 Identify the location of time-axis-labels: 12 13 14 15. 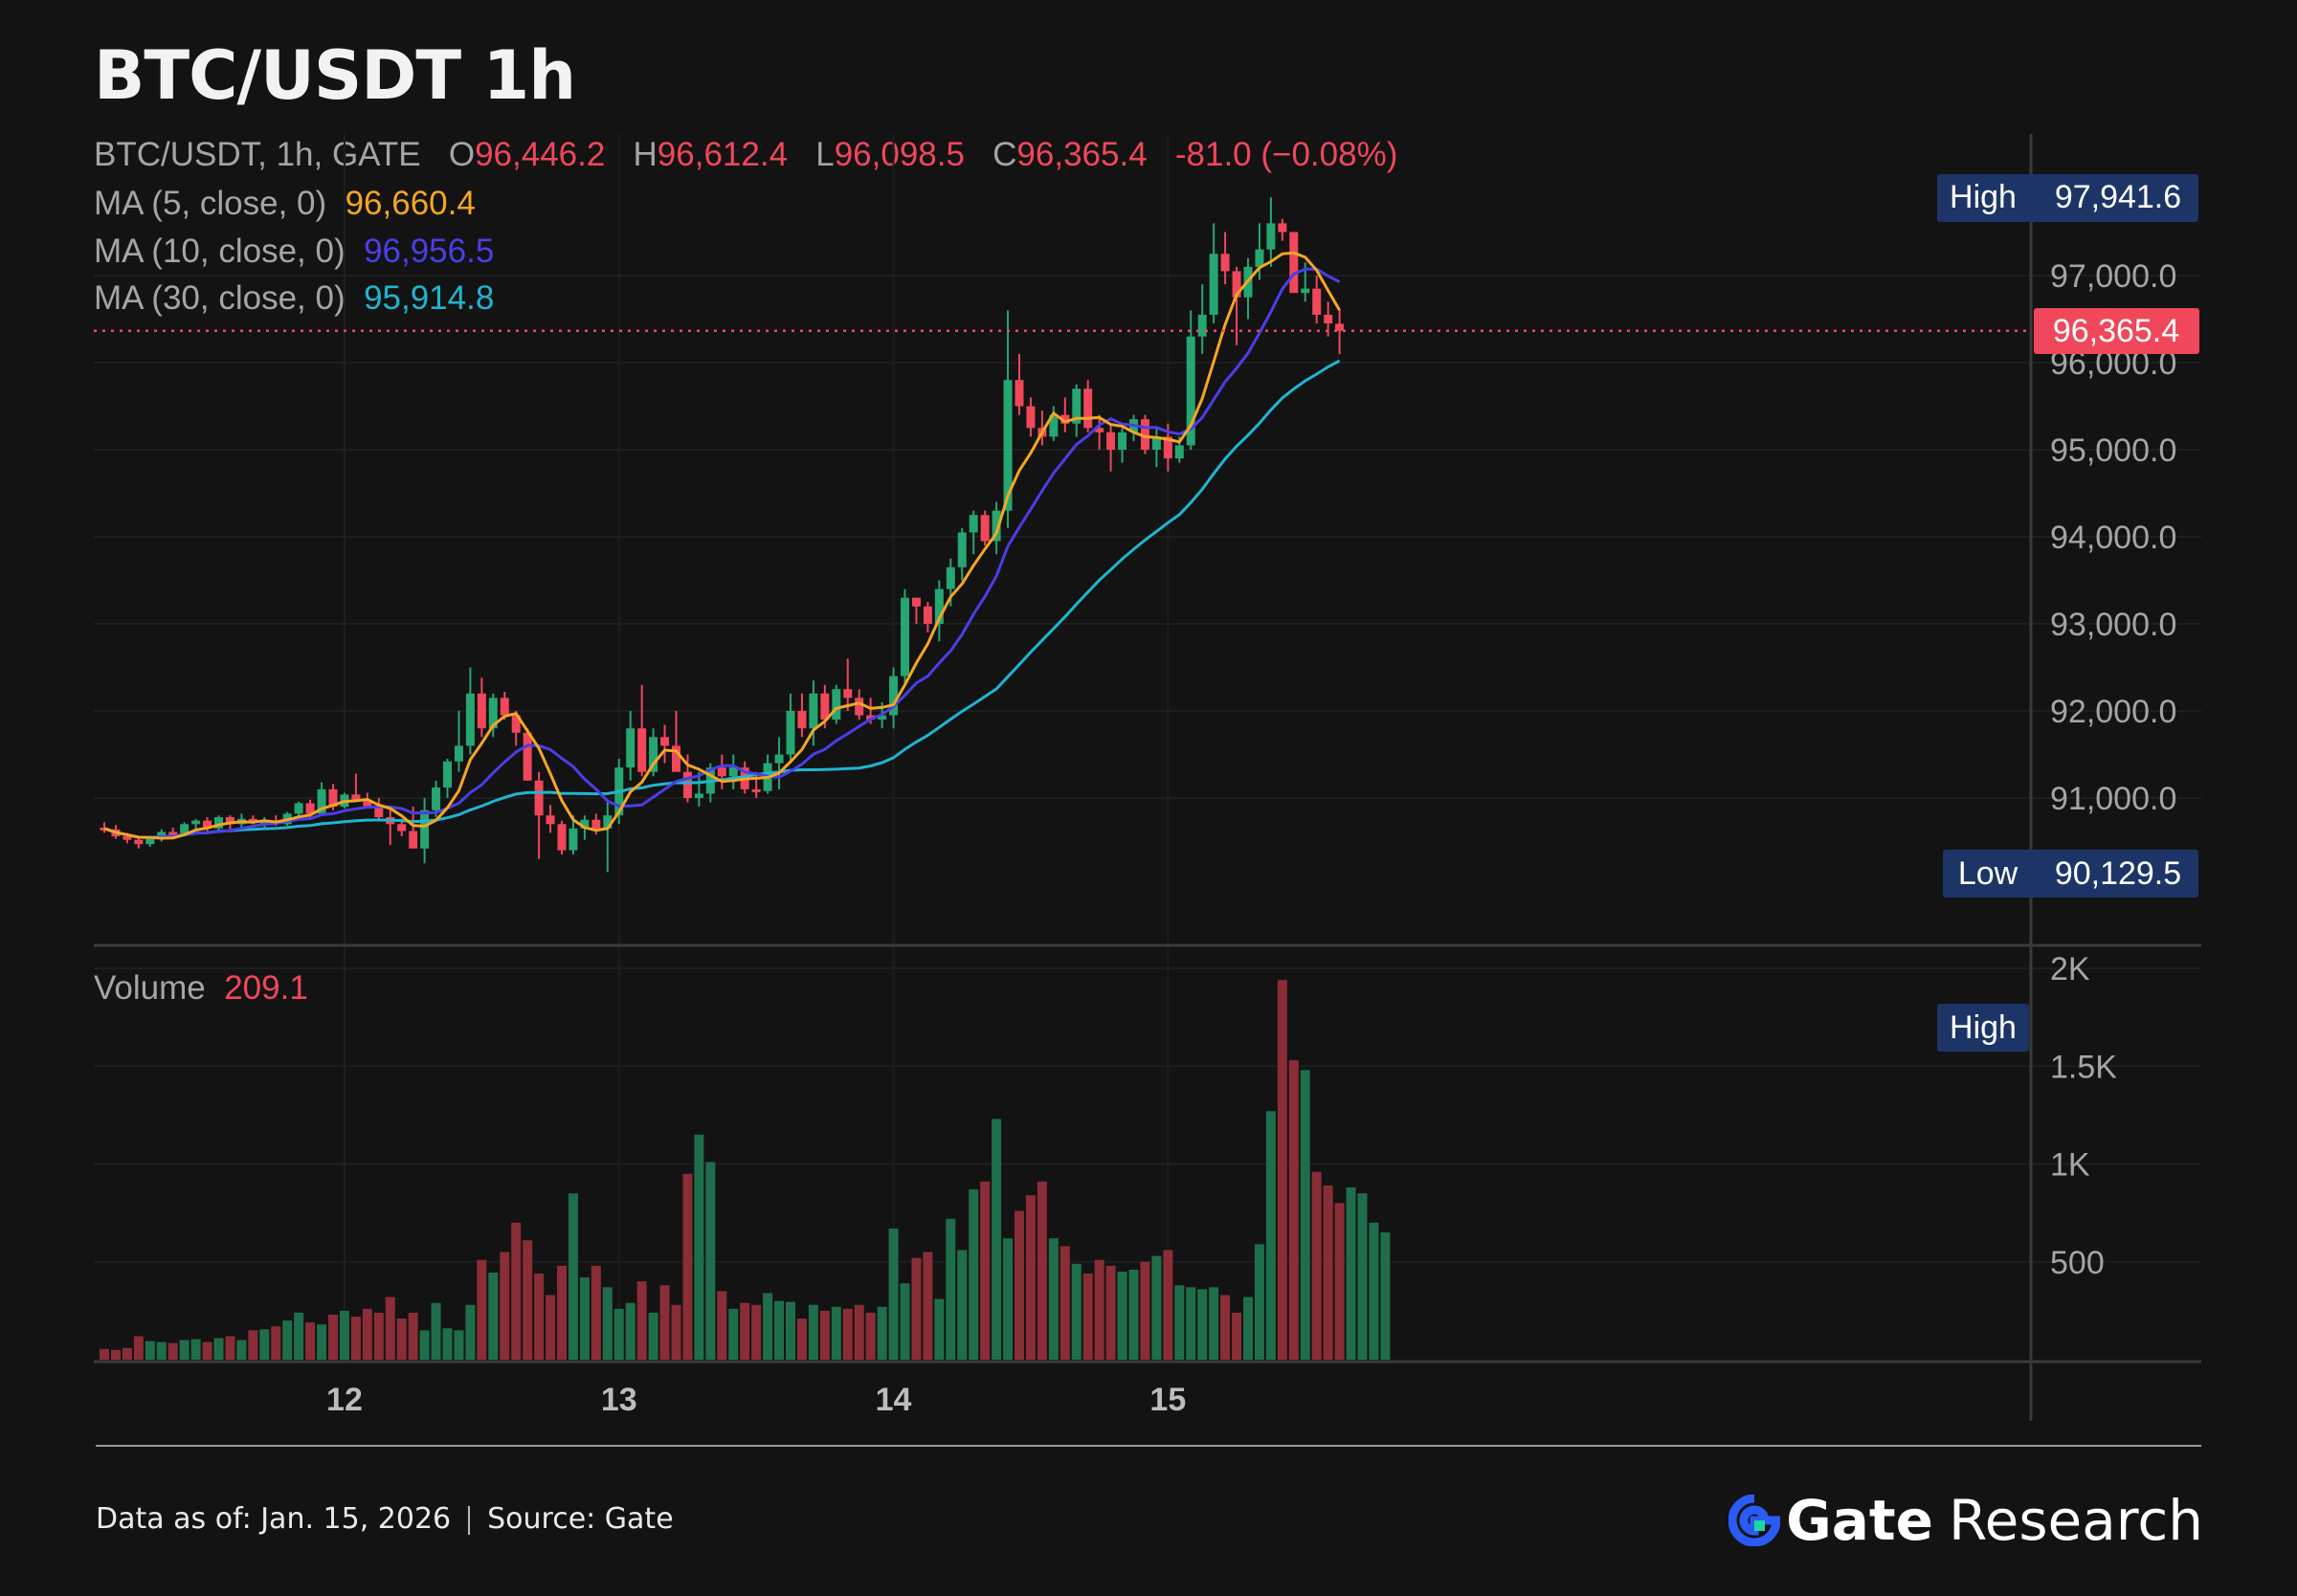
(756, 1400).